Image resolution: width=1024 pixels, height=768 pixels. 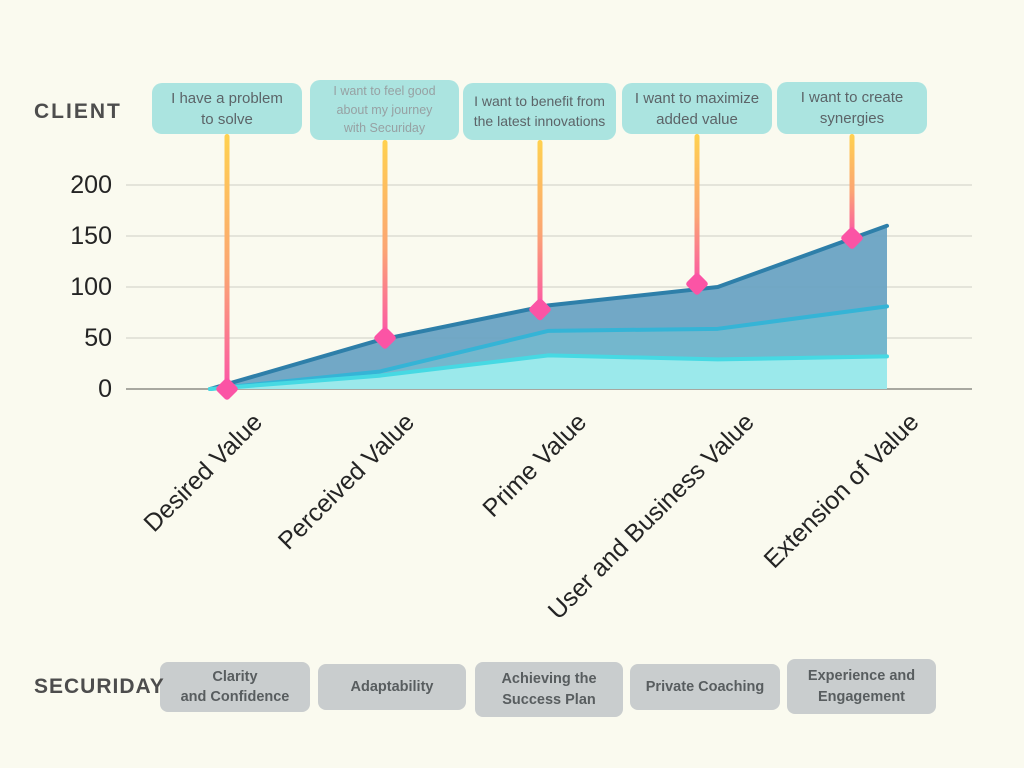 I want to click on area-inner-value-layer, so click(x=548, y=372).